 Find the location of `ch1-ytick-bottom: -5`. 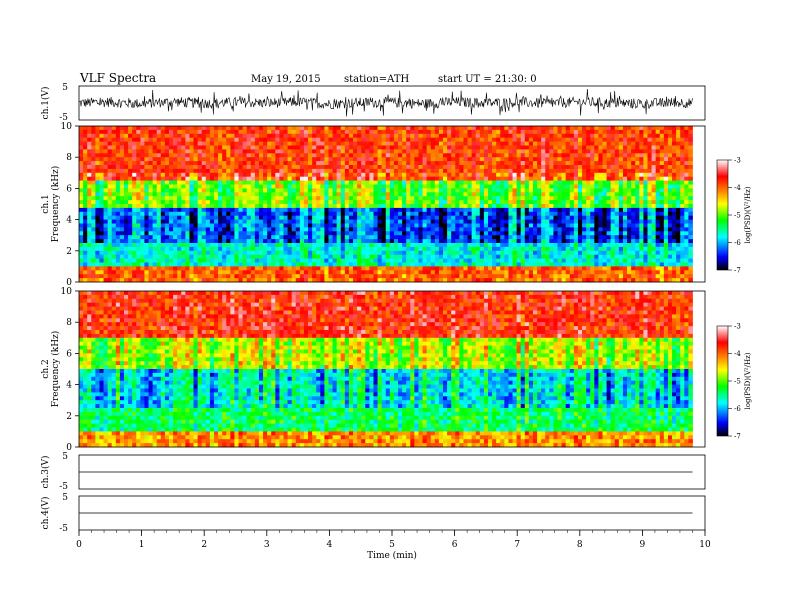

ch1-ytick-bottom: -5 is located at coordinates (63, 118).